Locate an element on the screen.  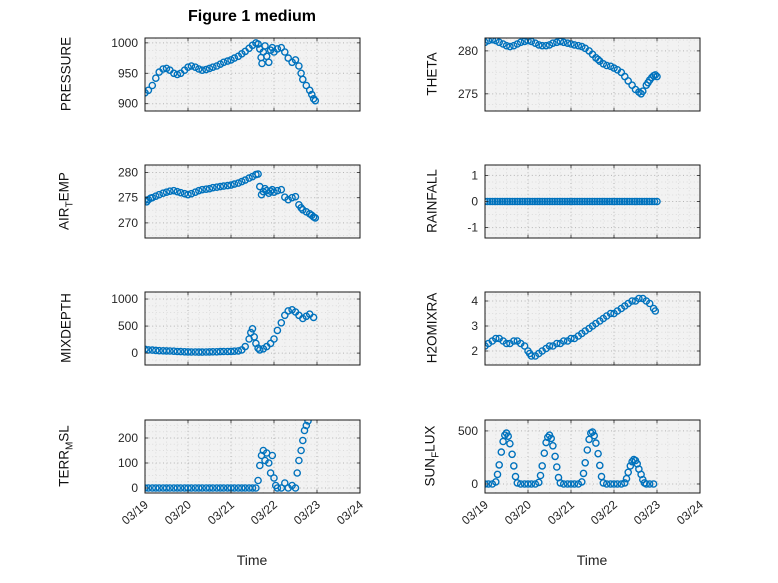
grid-major is located at coordinates (592, 456).